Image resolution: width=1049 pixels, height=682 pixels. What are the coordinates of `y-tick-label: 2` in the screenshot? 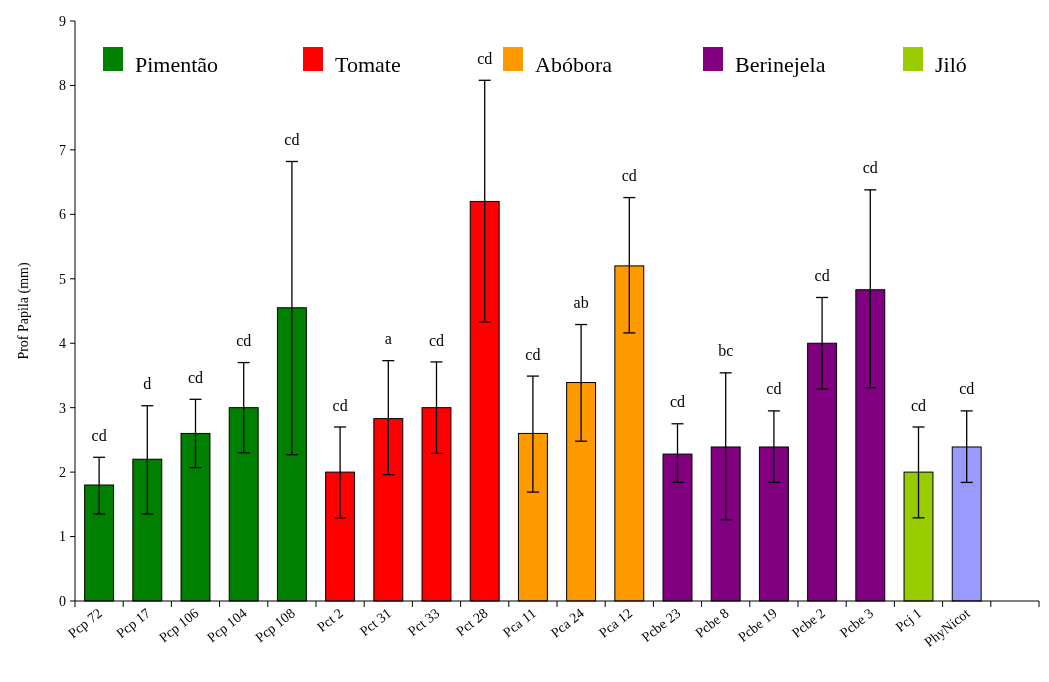 It's located at (62, 473).